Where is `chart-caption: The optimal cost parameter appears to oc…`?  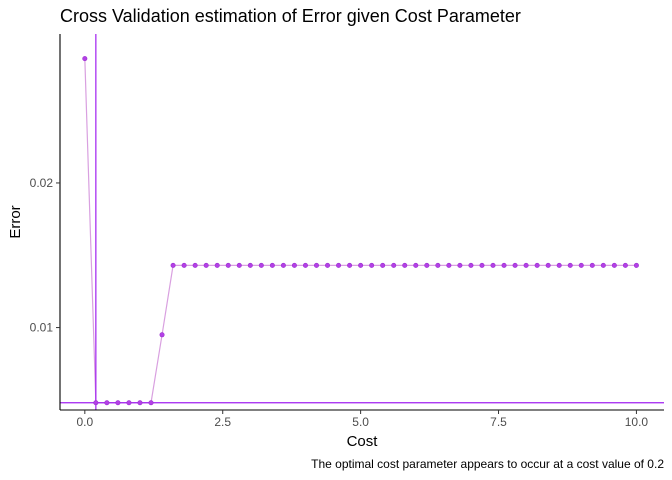 chart-caption: The optimal cost parameter appears to oc… is located at coordinates (487, 464).